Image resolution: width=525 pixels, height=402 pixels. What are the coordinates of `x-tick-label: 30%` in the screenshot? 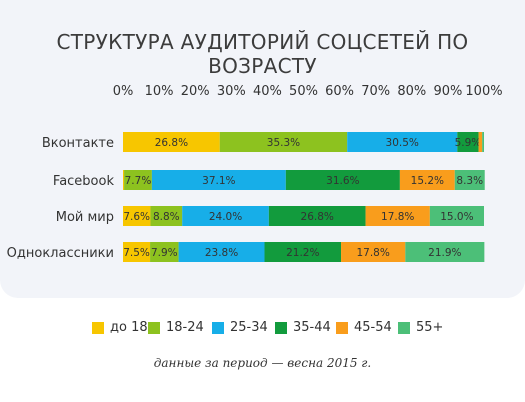 It's located at (231, 91).